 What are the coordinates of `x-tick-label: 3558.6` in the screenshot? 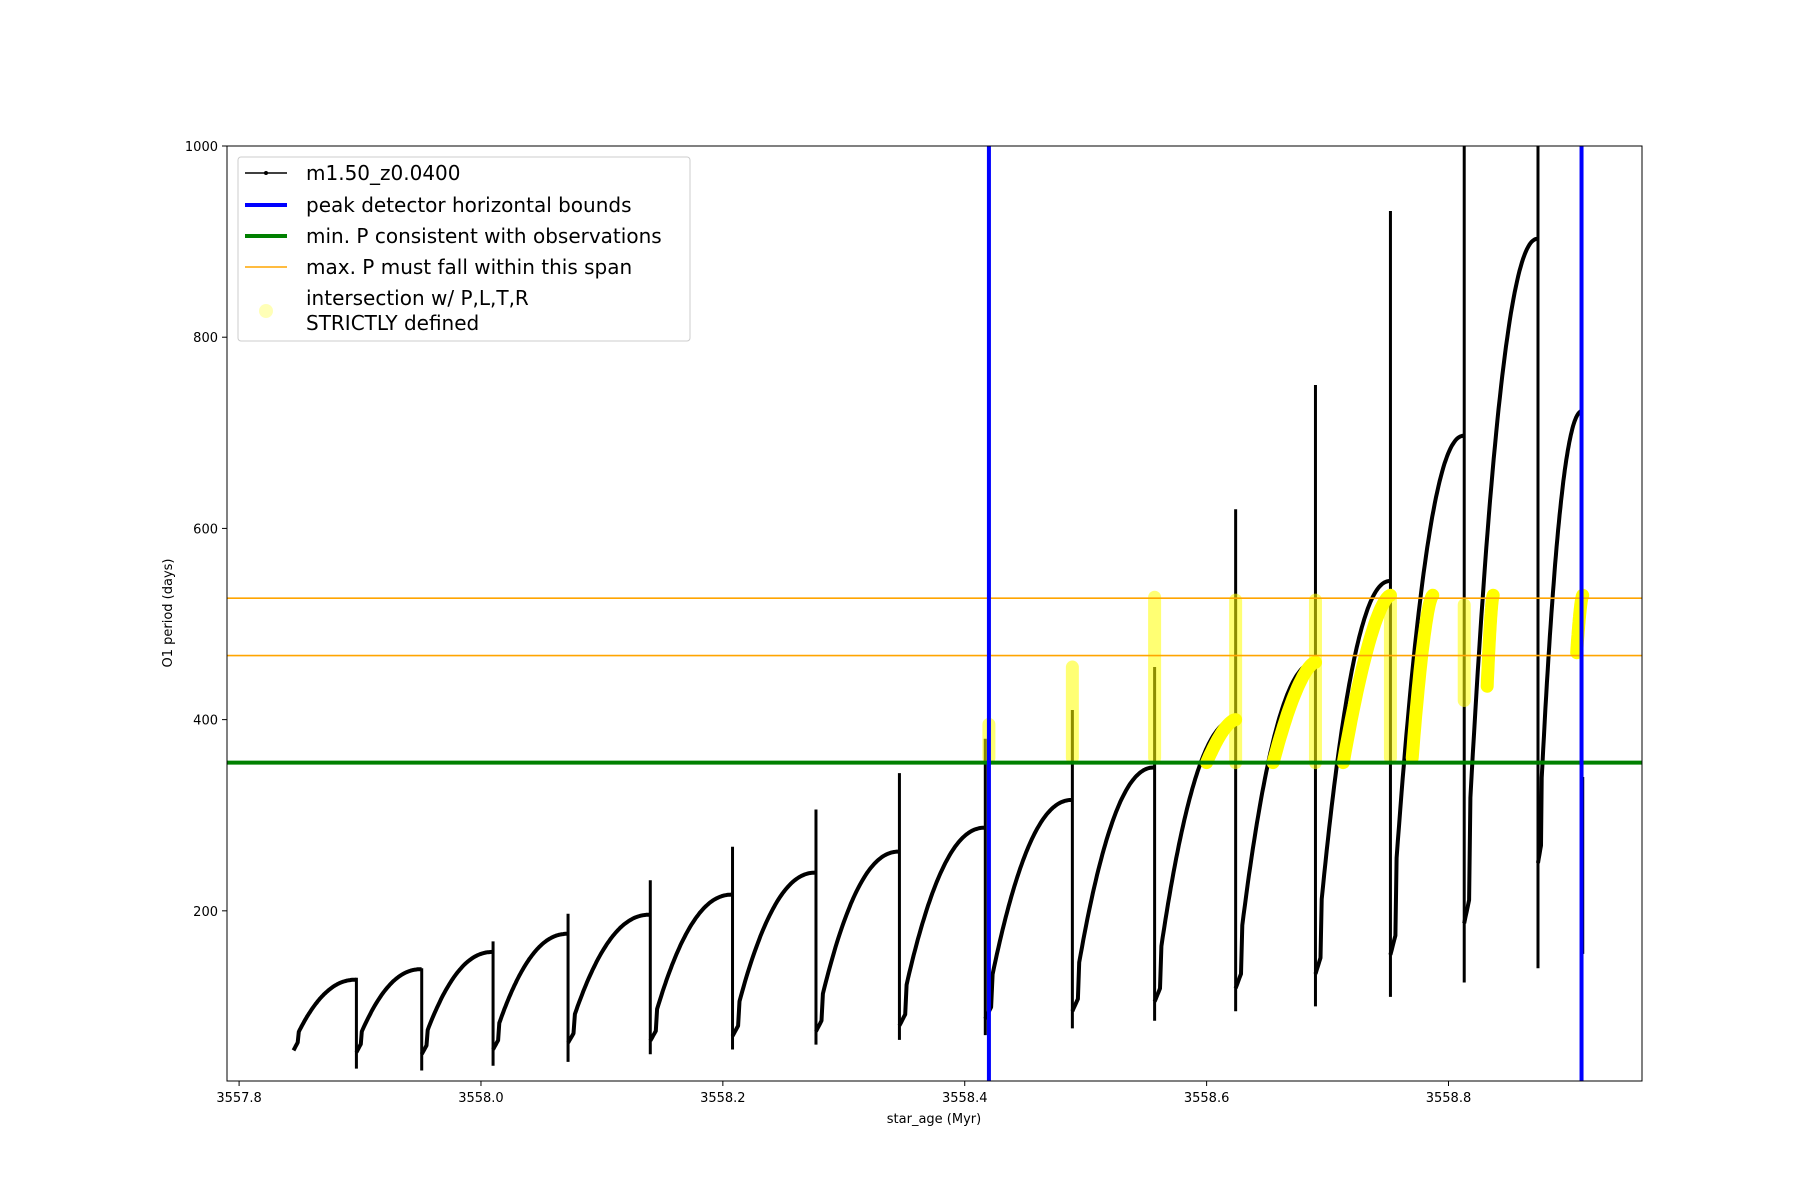 It's located at (1207, 1098).